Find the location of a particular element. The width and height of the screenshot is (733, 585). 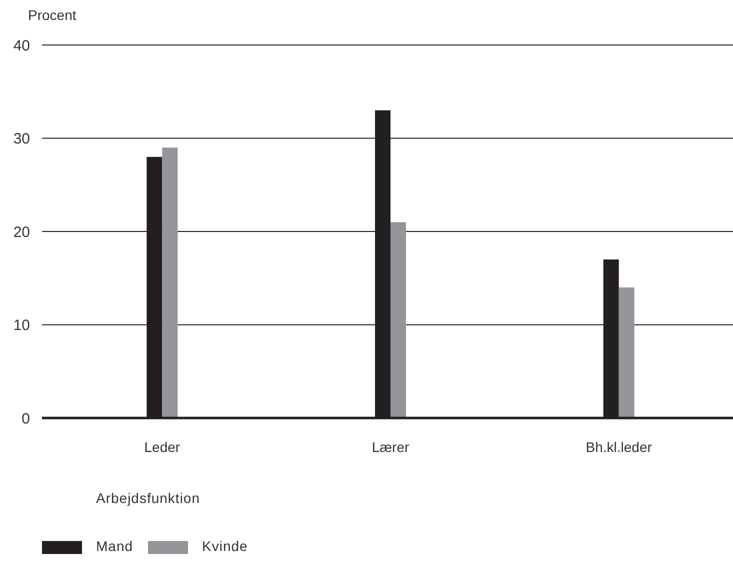

x-tick-label: Lærer is located at coordinates (391, 447).